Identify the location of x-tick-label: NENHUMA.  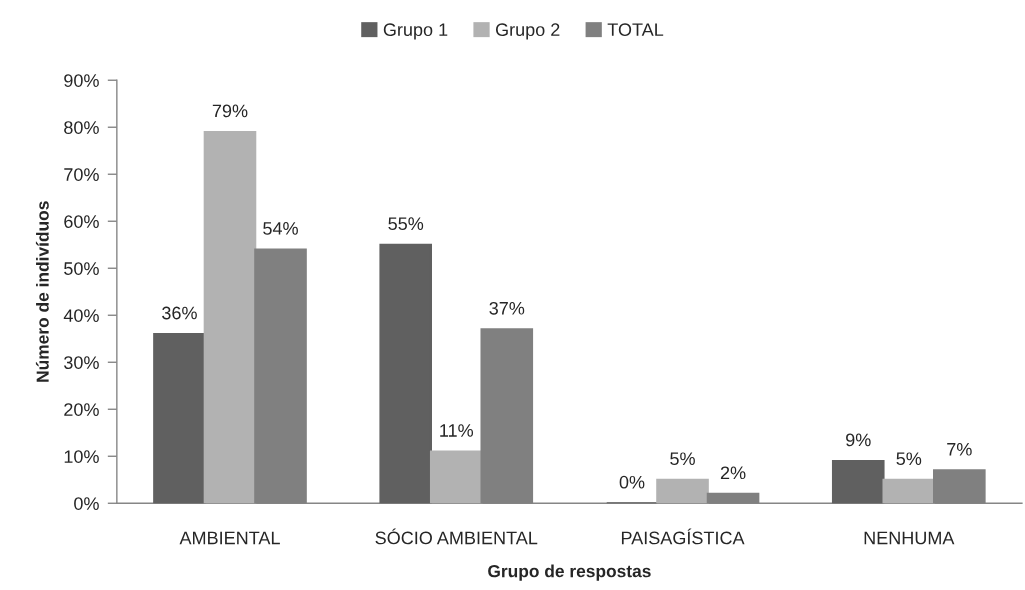
(909, 538).